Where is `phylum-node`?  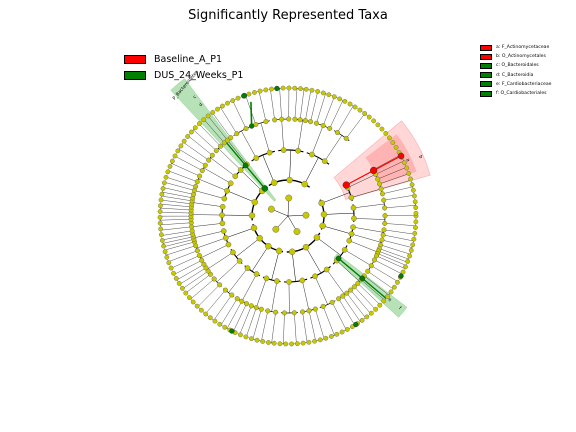
phylum-node is located at coordinates (289, 198).